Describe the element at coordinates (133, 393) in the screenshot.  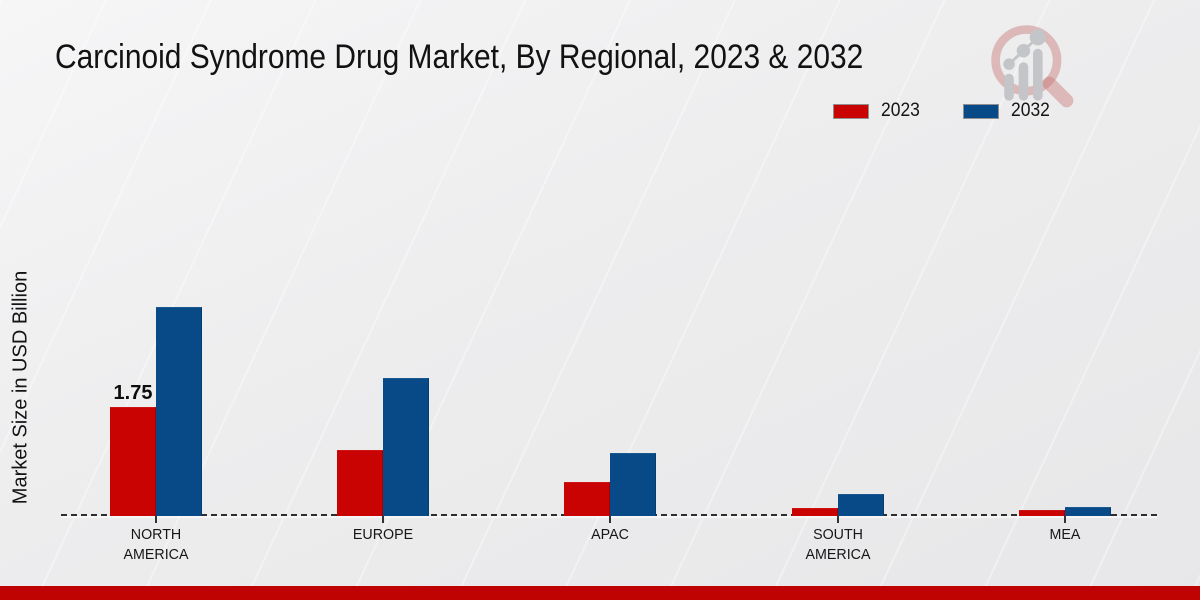
I see `bar-value-label: 1.75` at that location.